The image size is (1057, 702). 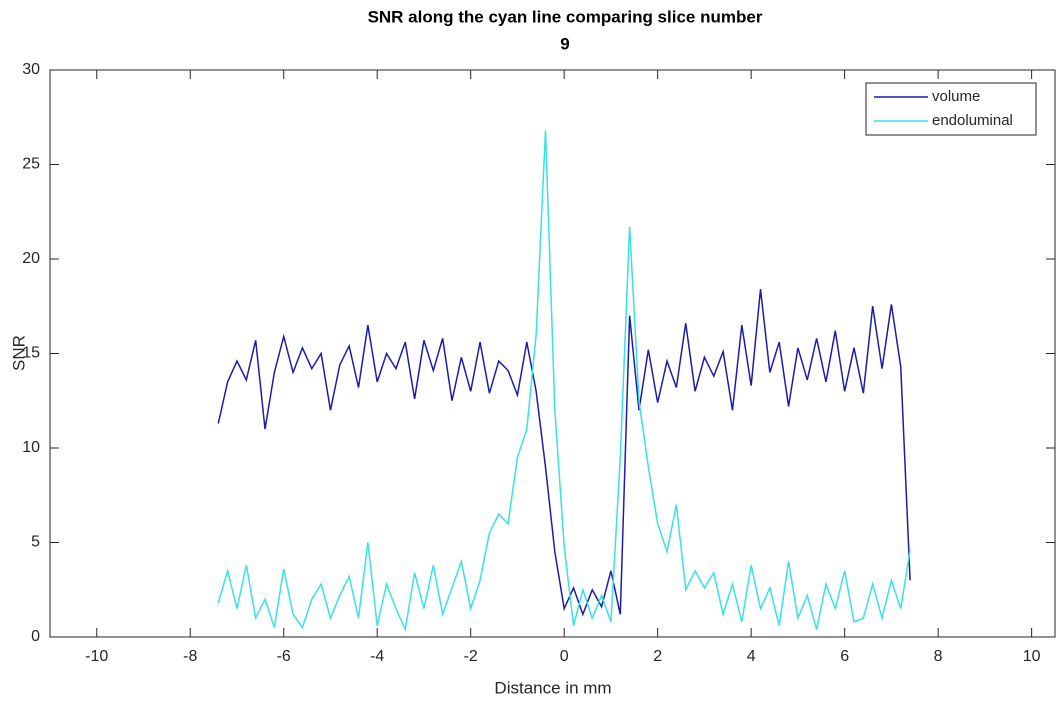 What do you see at coordinates (972, 120) in the screenshot?
I see `legend-label: endoluminal` at bounding box center [972, 120].